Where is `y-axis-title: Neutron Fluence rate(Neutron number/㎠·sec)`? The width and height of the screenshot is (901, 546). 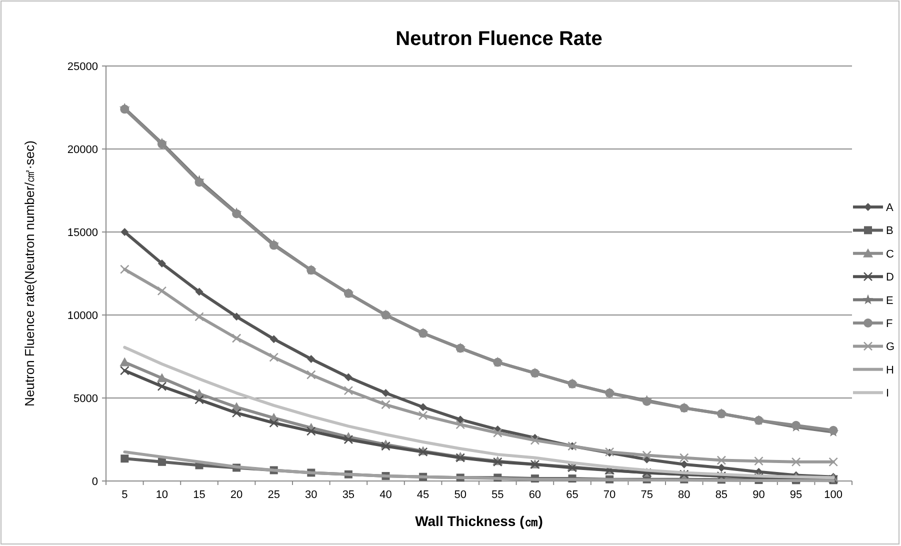 y-axis-title: Neutron Fluence rate(Neutron number/㎠·sec) is located at coordinates (29, 273).